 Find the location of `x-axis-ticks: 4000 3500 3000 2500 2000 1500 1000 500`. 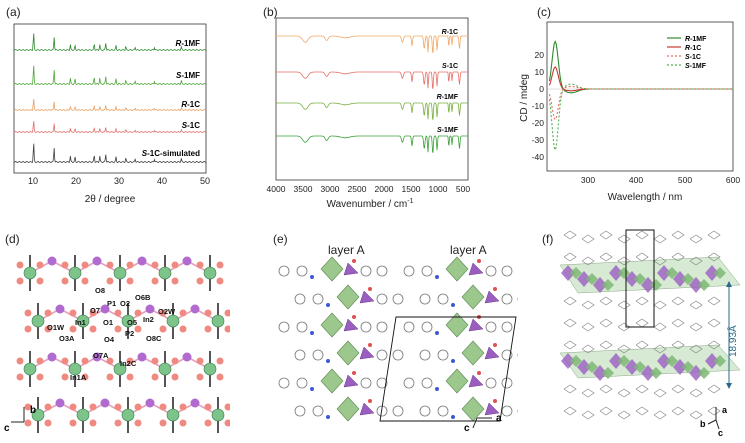

x-axis-ticks: 4000 3500 3000 2500 2000 1500 1000 500 is located at coordinates (369, 189).